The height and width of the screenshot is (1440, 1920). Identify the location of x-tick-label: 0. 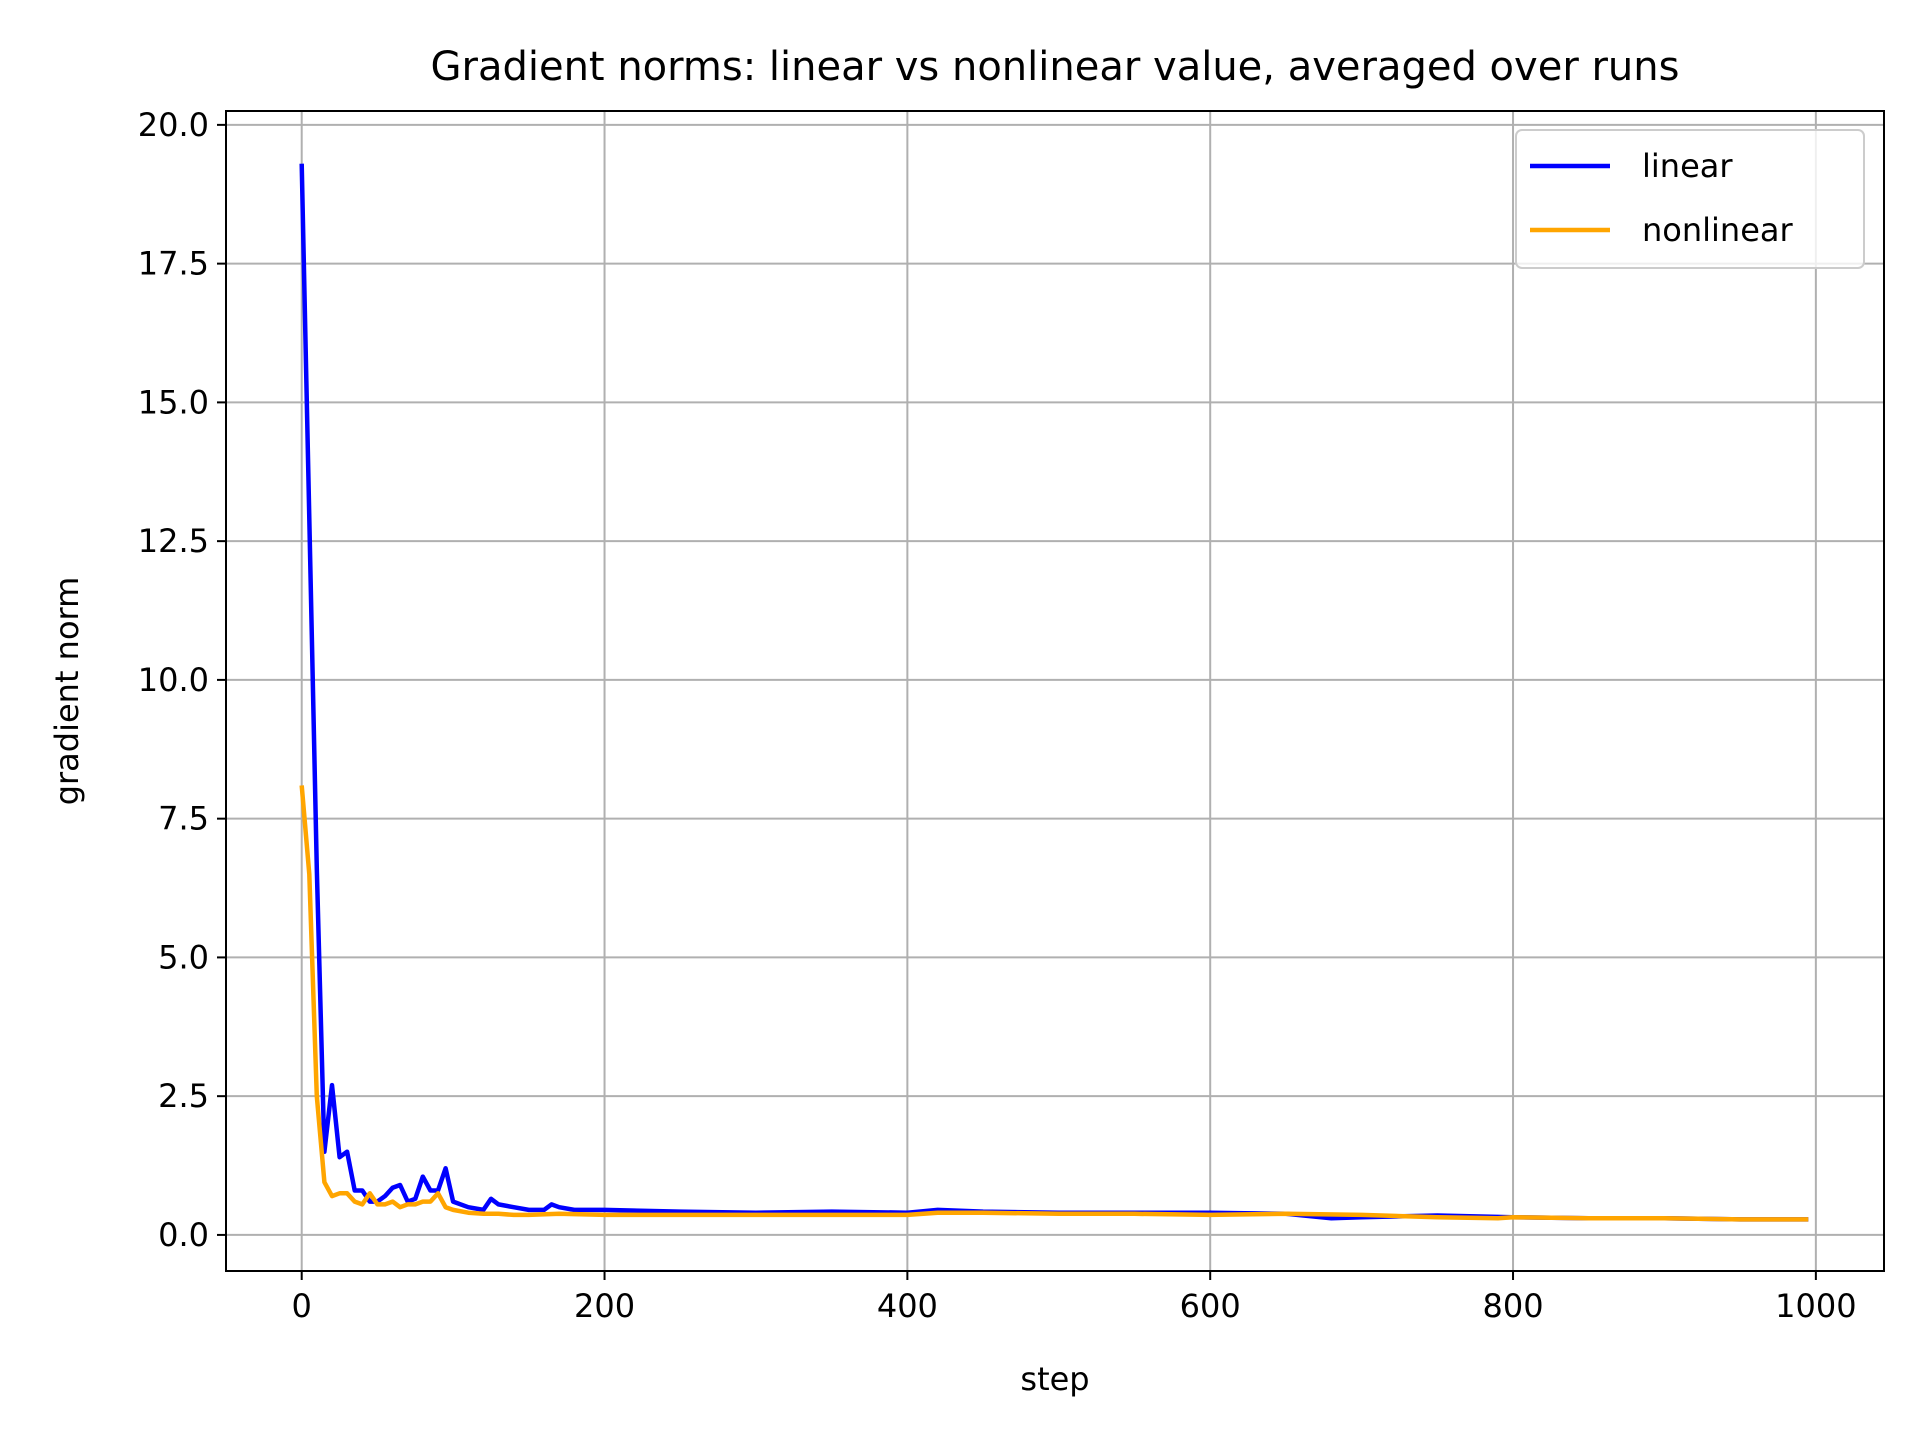
(302, 1306).